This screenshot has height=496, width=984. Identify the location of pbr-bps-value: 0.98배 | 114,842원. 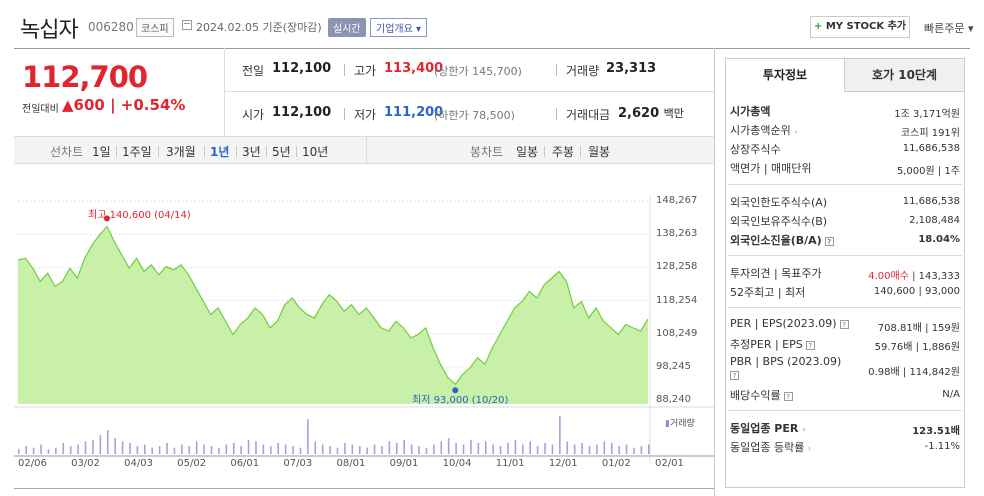
(914, 372).